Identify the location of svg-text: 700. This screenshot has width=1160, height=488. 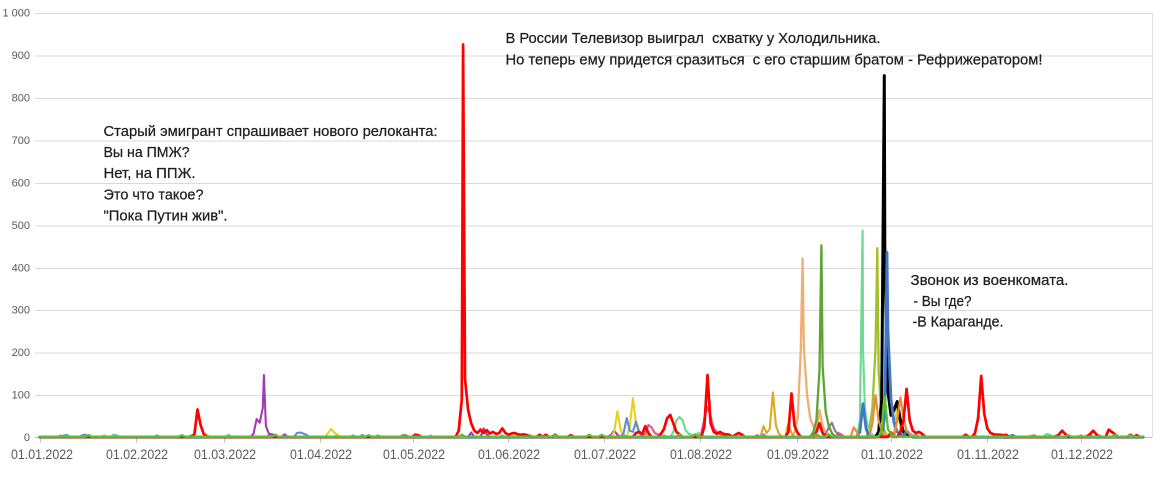
(21, 141).